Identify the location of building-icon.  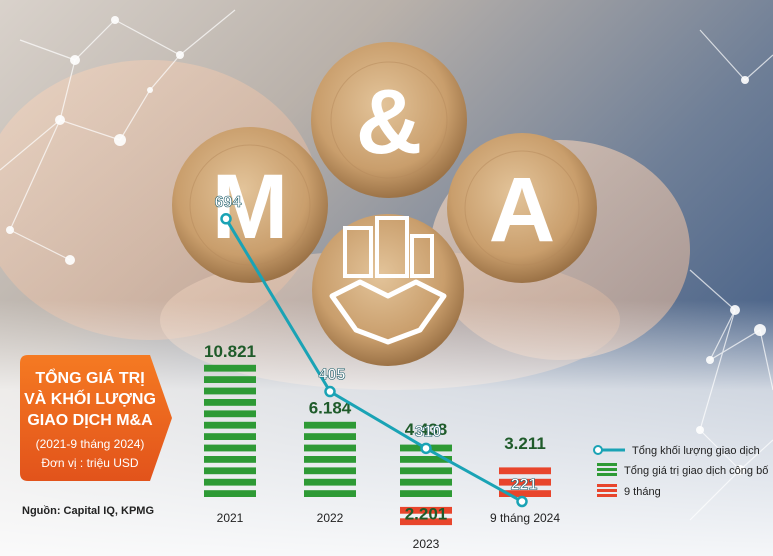
(388, 247).